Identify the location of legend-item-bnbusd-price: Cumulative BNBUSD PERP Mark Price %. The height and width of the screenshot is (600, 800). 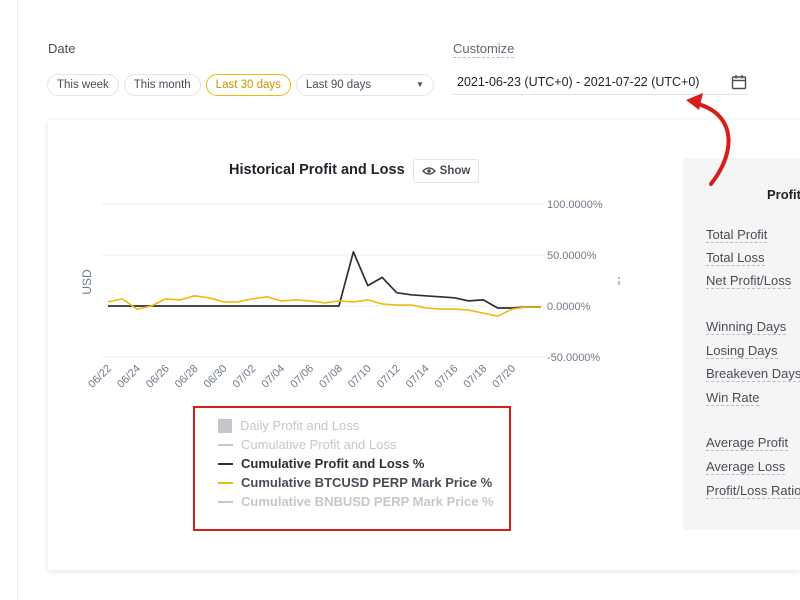
(356, 501).